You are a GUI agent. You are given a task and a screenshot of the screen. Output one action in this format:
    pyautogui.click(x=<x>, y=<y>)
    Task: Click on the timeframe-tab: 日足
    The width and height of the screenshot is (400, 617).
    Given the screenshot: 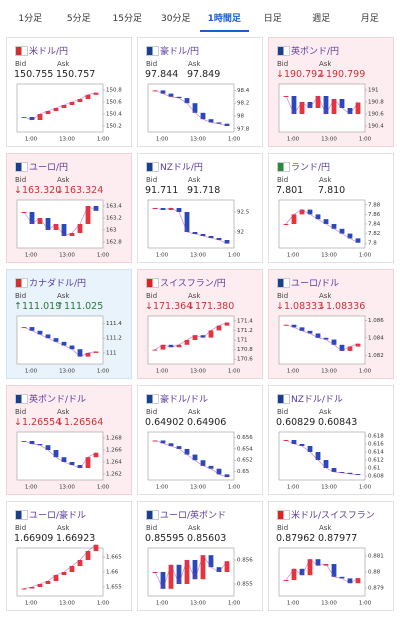 What is the action you would take?
    pyautogui.click(x=272, y=19)
    